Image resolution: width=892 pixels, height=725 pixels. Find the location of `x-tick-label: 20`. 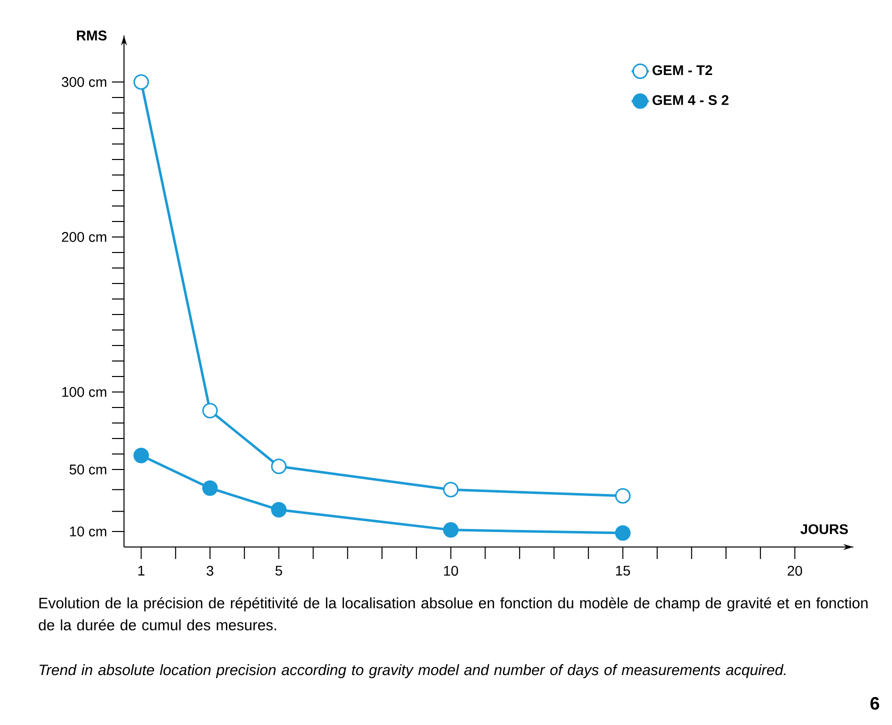

x-tick-label: 20 is located at coordinates (795, 571).